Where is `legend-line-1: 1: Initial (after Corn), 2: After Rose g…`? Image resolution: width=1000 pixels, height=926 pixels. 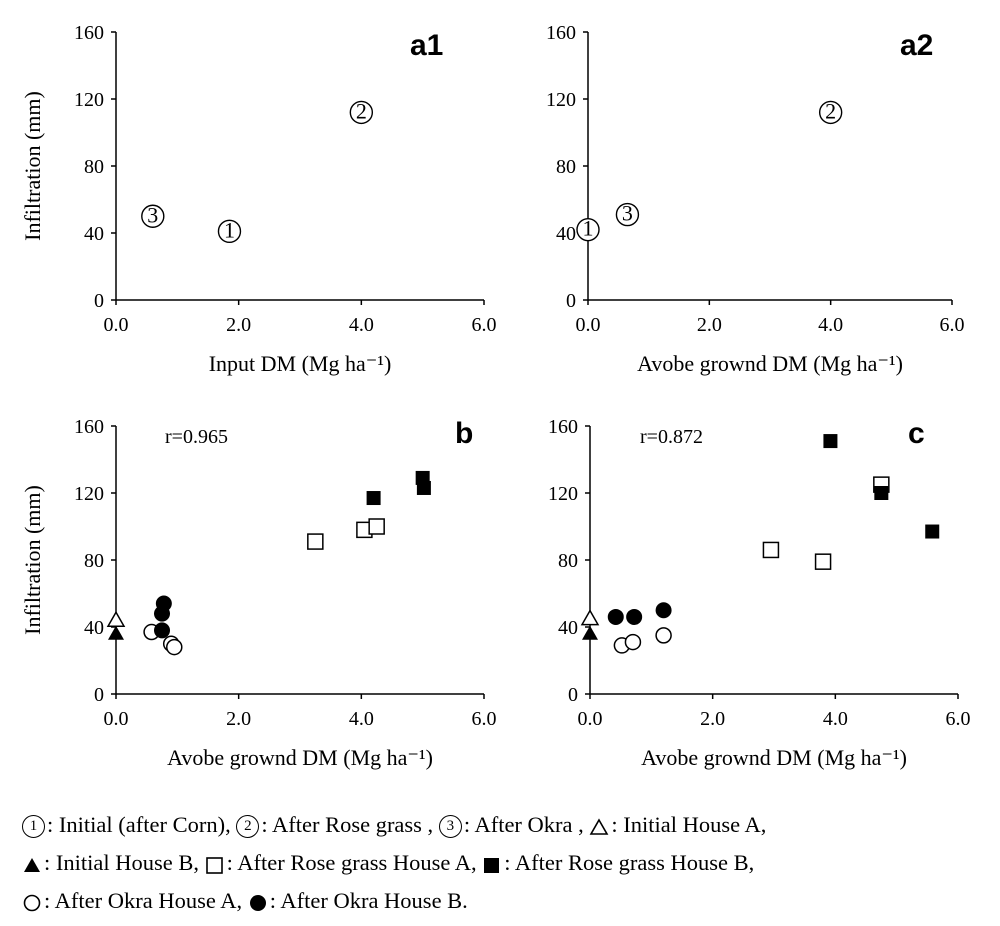
legend-line-1: 1: Initial (after Corn), 2: After Rose g… is located at coordinates (509, 825).